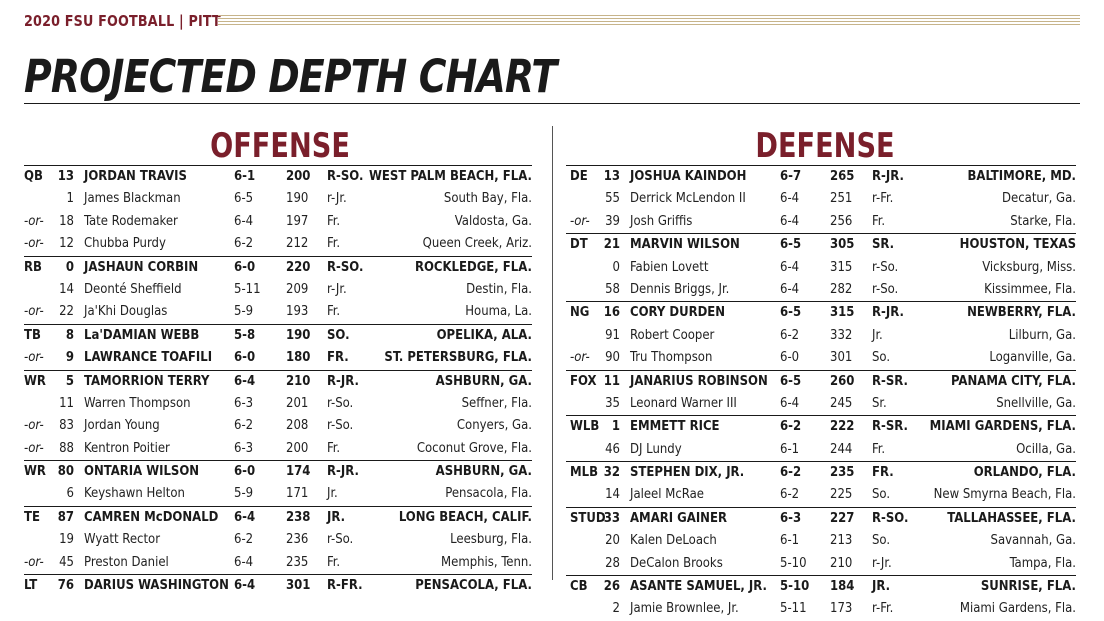 The height and width of the screenshot is (621, 1104). Describe the element at coordinates (821, 336) in the screenshot. I see `defense-row: 91 Robert Cooper 6-2 332 Jr. Lilburn, Ga.` at that location.